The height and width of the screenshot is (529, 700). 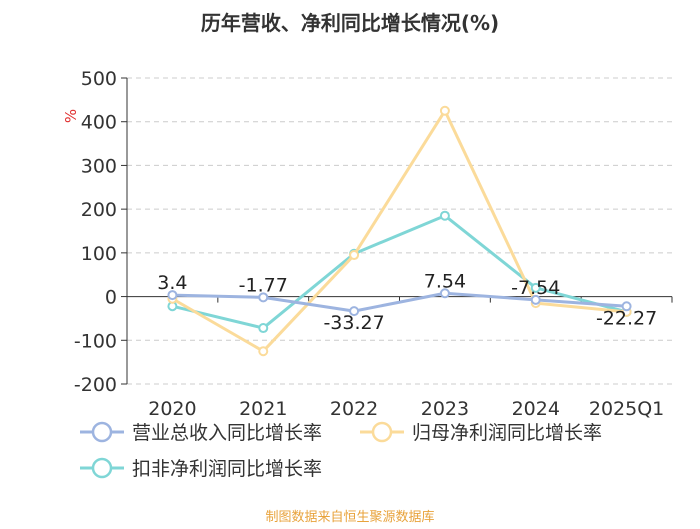 I want to click on y-tick-label: 400, so click(x=99, y=123).